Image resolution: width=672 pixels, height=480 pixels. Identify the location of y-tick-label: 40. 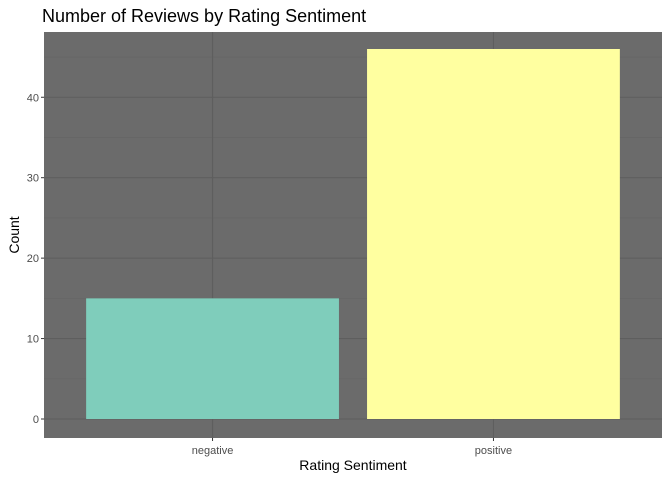
(33, 98).